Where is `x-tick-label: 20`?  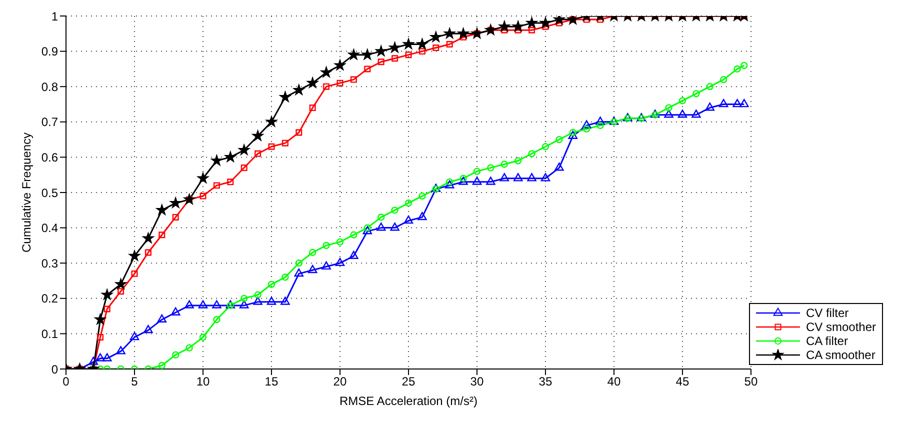
x-tick-label: 20 is located at coordinates (340, 381).